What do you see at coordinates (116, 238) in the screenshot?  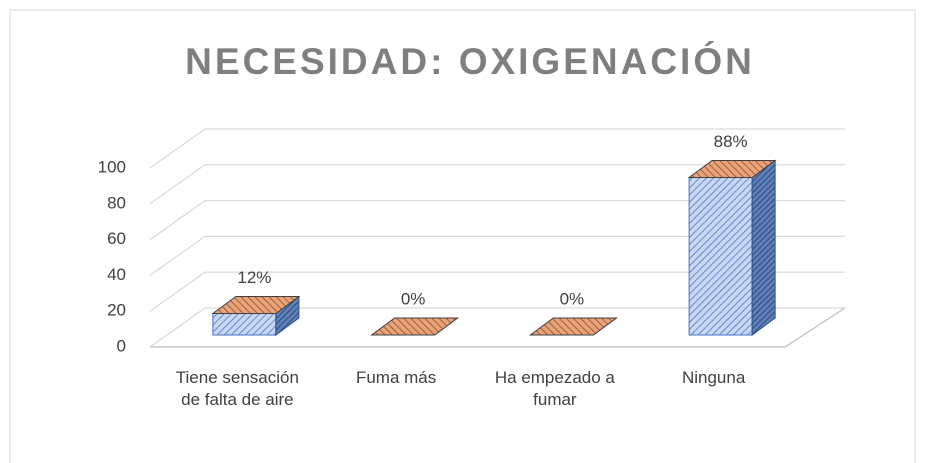 I see `y-tick-label: 60` at bounding box center [116, 238].